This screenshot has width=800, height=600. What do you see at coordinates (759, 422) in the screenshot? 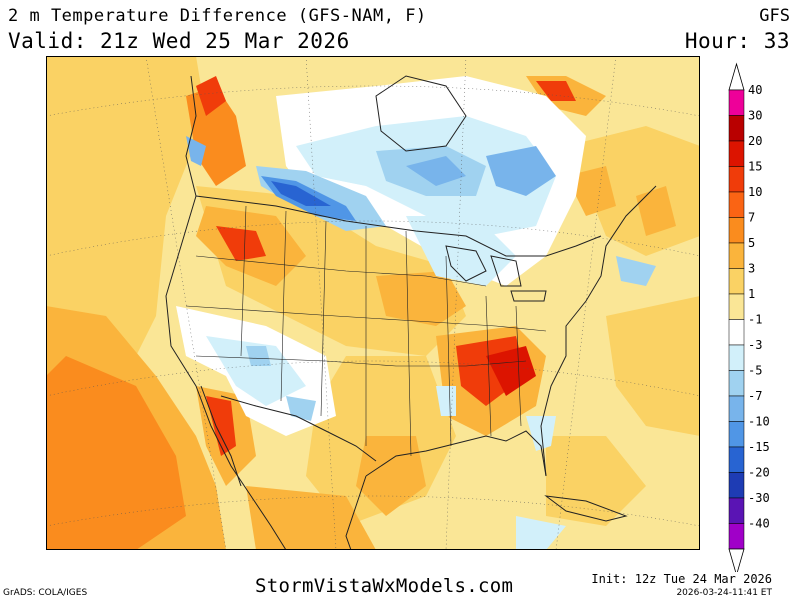
I see `legend-label: -10` at bounding box center [759, 422].